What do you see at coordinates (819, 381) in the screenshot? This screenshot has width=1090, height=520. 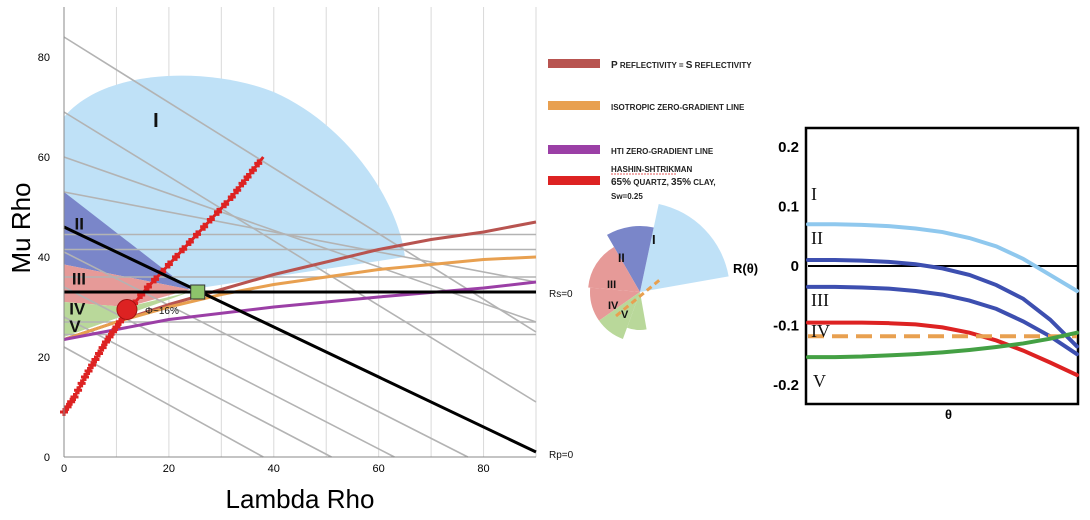 I see `avo-class-label-v: V` at bounding box center [819, 381].